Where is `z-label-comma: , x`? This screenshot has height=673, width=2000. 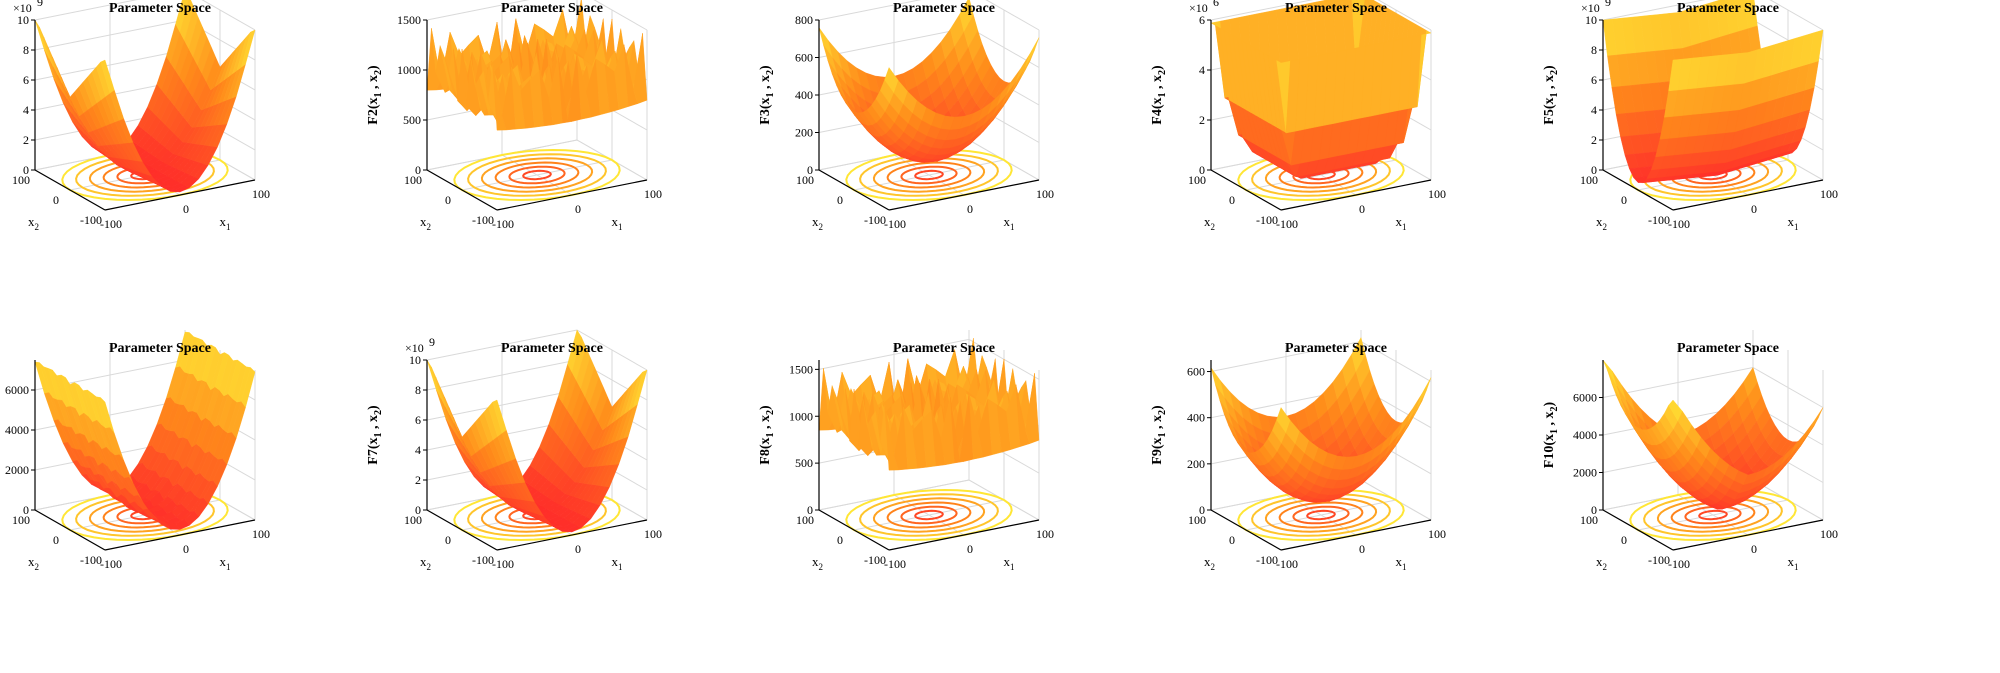
z-label-comma: , x is located at coordinates (1549, 420).